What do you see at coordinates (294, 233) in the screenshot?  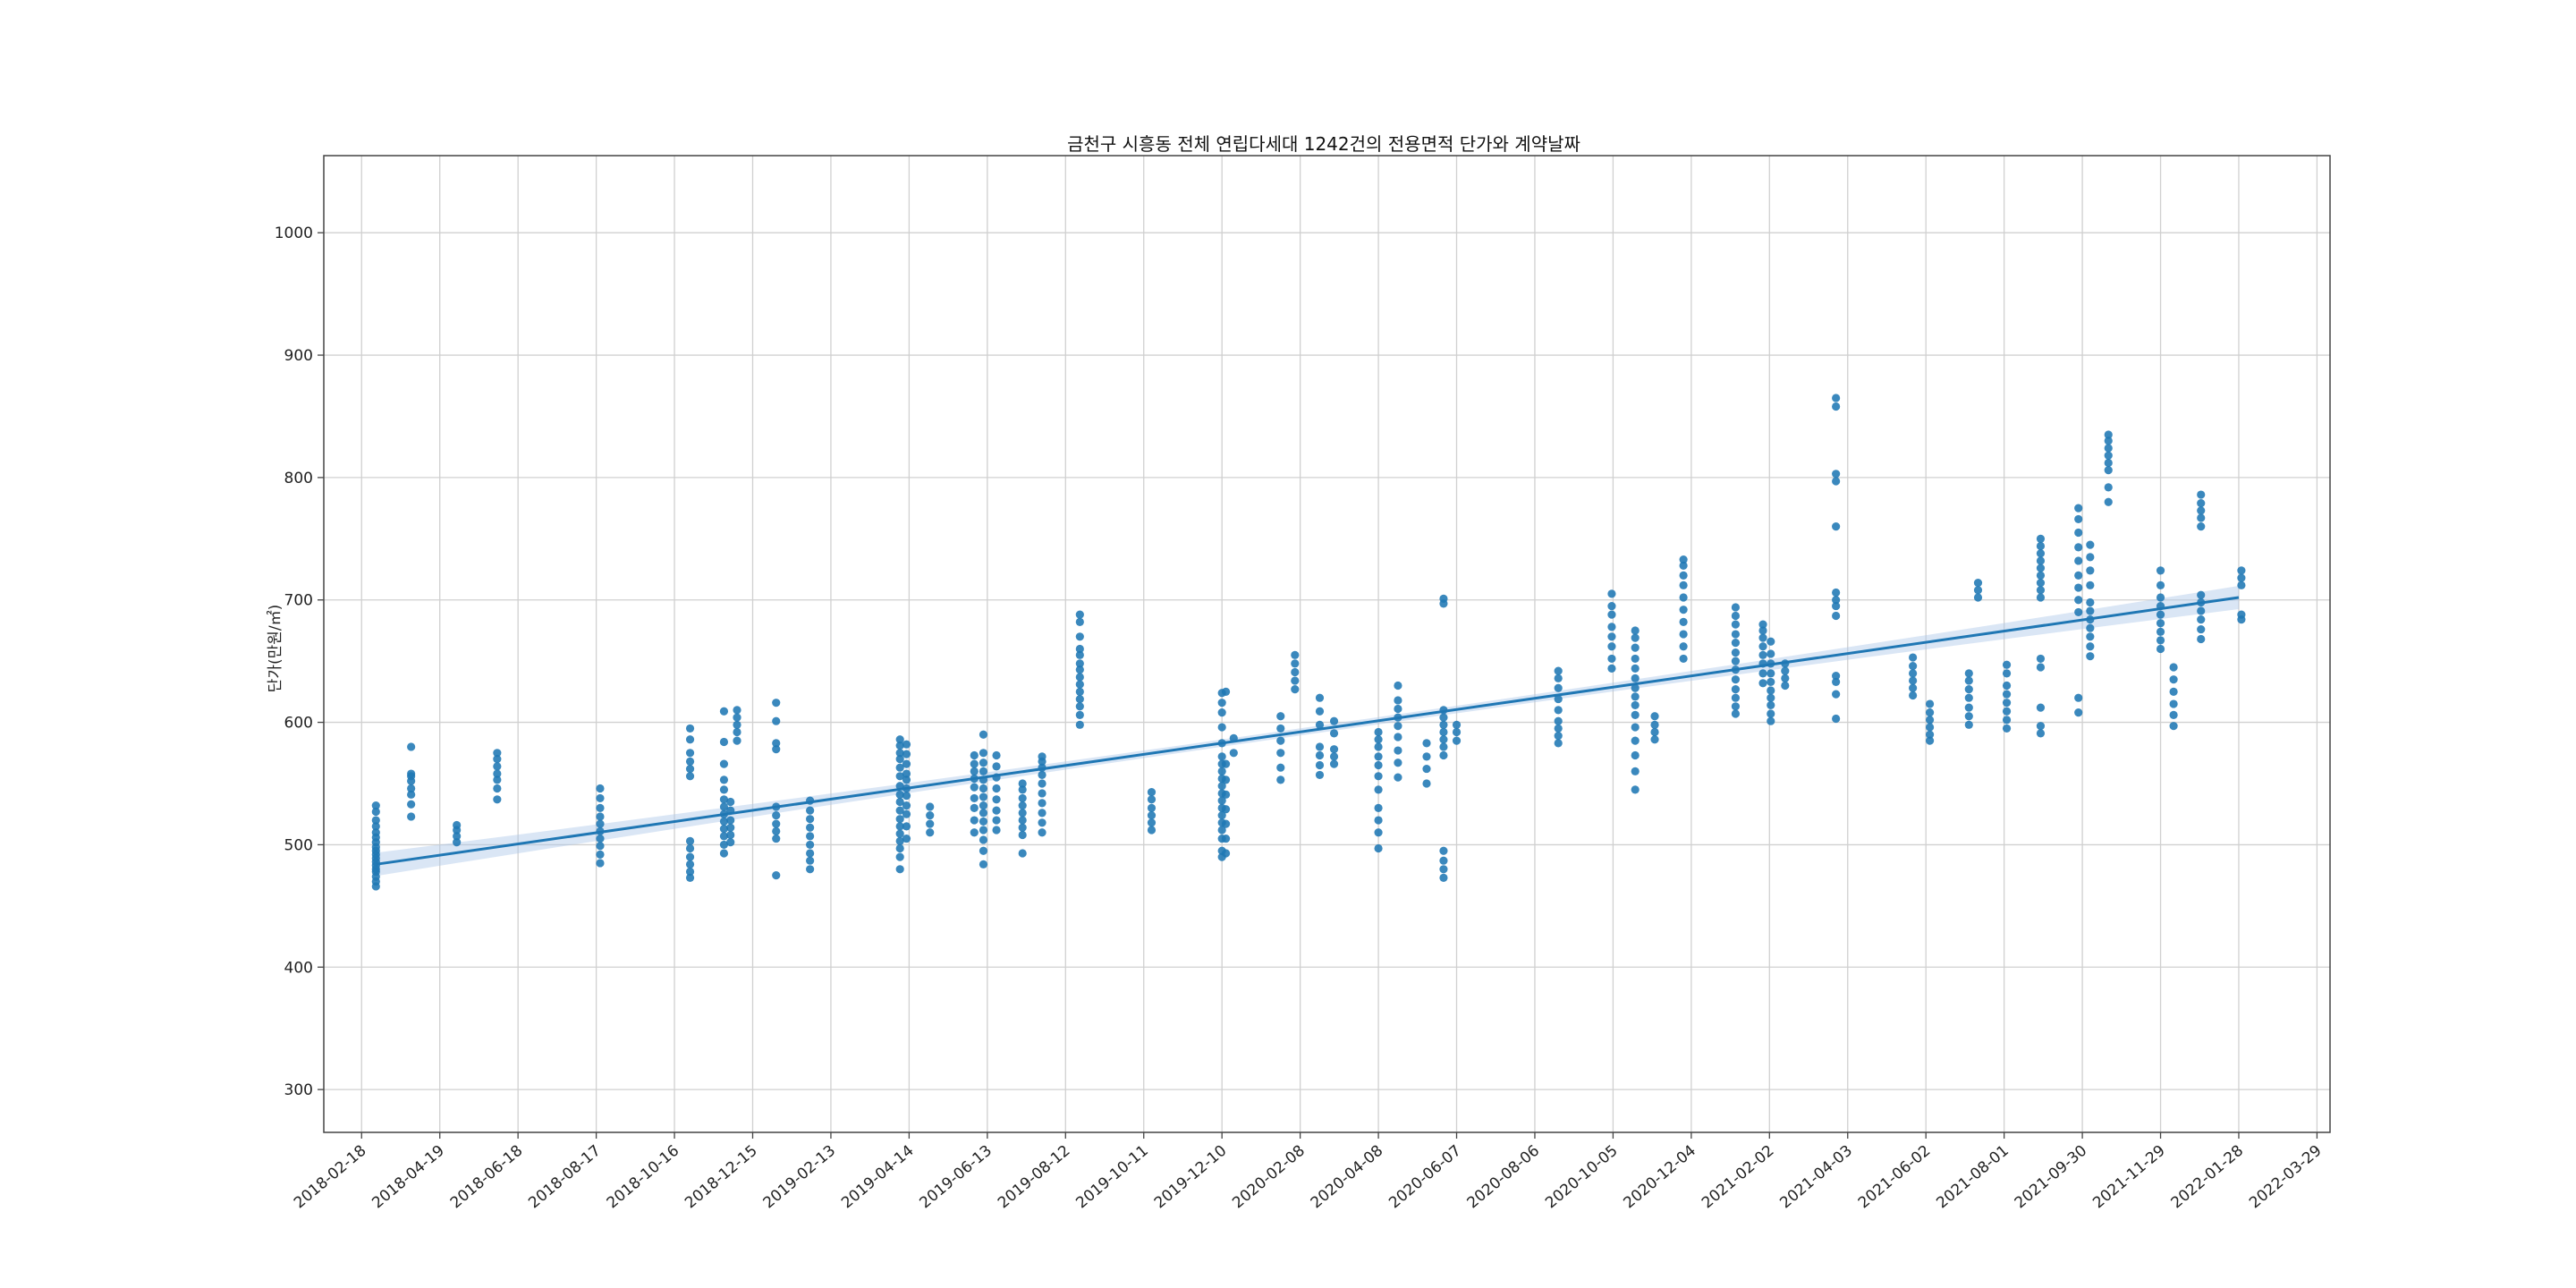 I see `y-tick-label: 1000` at bounding box center [294, 233].